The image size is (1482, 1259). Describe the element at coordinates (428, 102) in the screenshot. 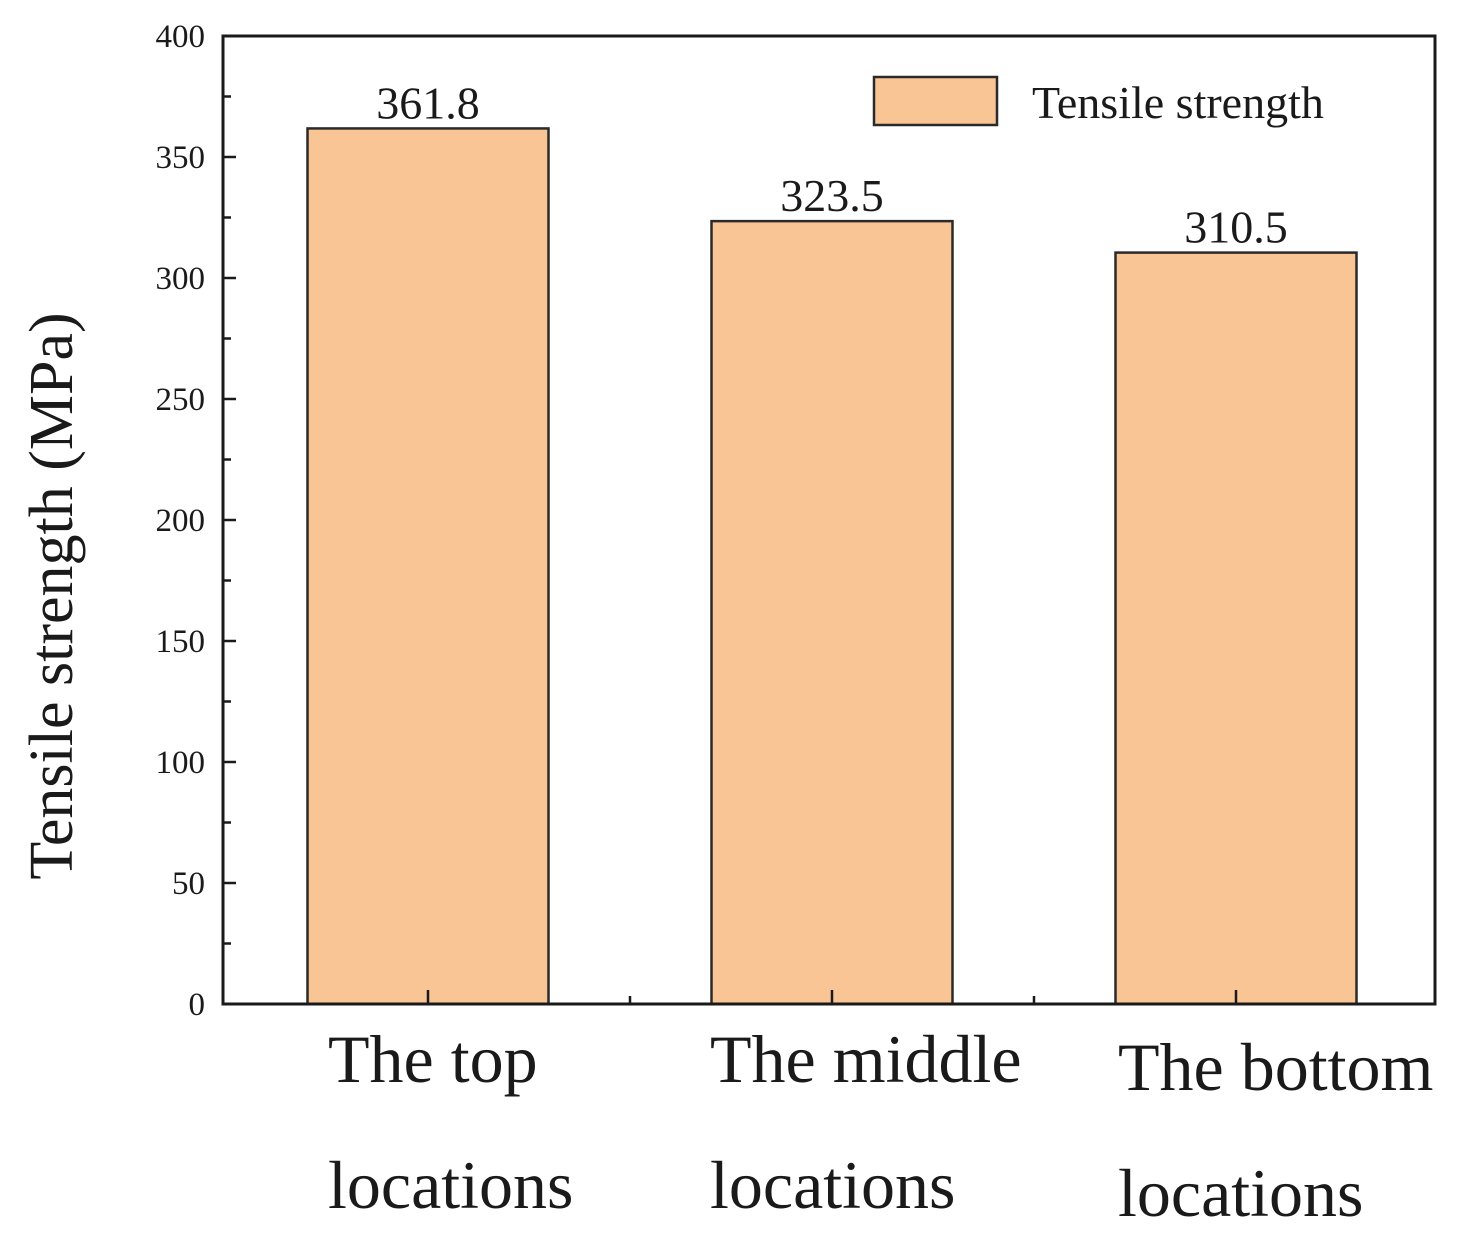

I see `data-label: 361.8` at that location.